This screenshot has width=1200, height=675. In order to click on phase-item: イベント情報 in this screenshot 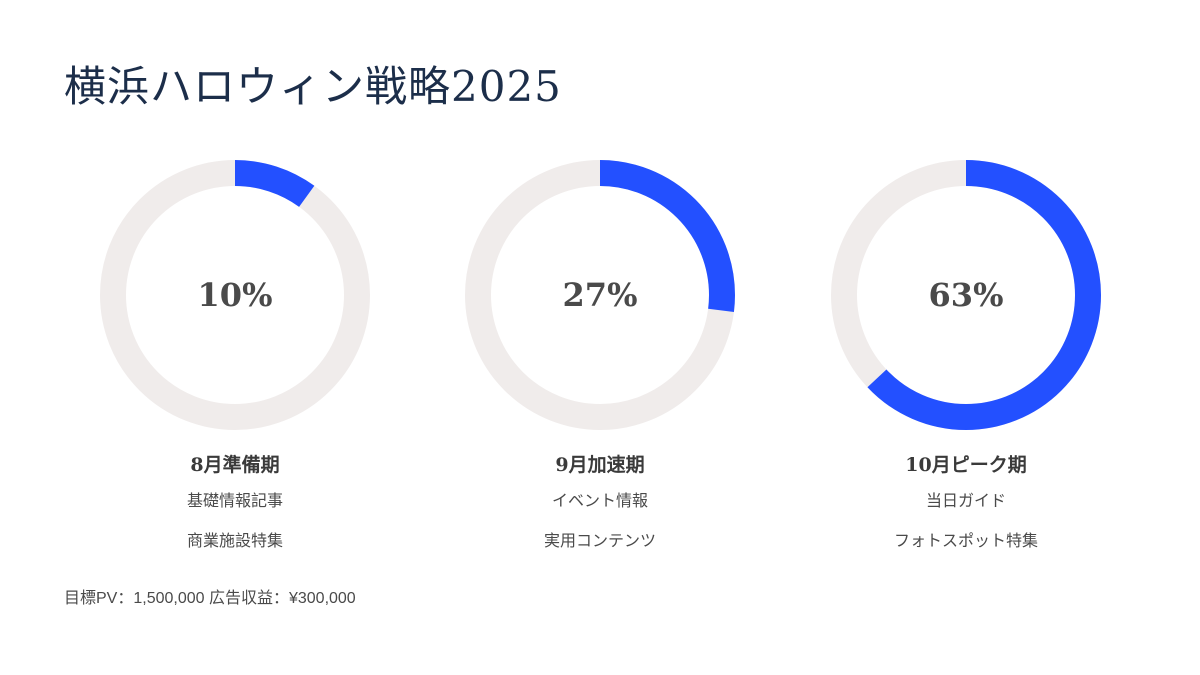, I will do `click(599, 501)`.